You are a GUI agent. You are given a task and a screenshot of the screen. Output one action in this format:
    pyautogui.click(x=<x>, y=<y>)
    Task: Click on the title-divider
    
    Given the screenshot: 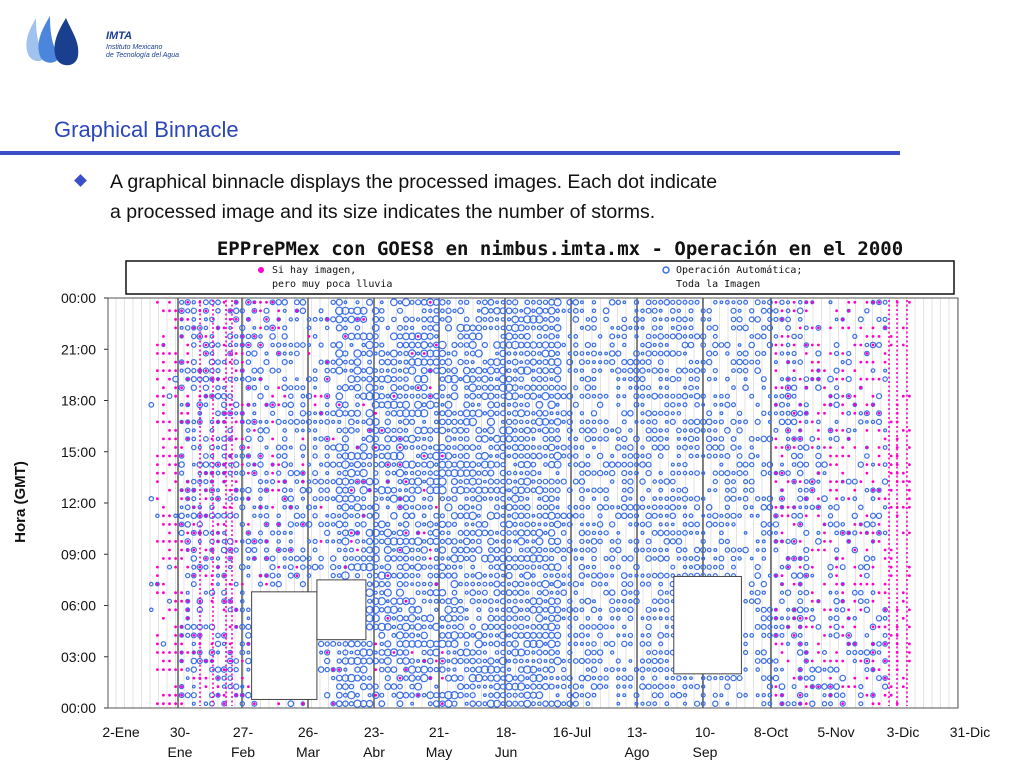 What is the action you would take?
    pyautogui.click(x=450, y=153)
    